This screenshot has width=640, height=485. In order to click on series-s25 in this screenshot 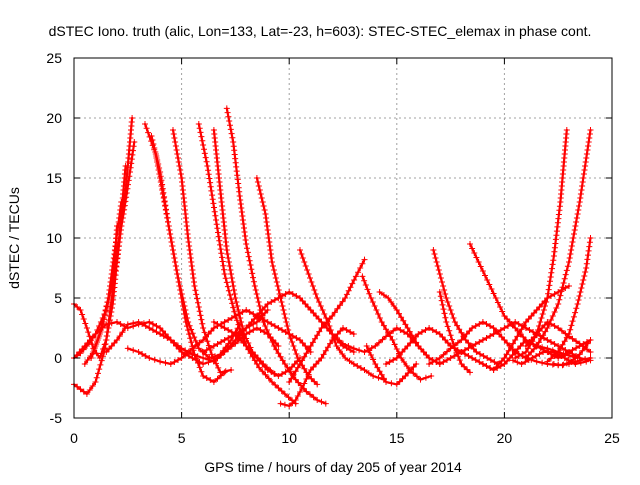, I will do `click(553, 359)`.